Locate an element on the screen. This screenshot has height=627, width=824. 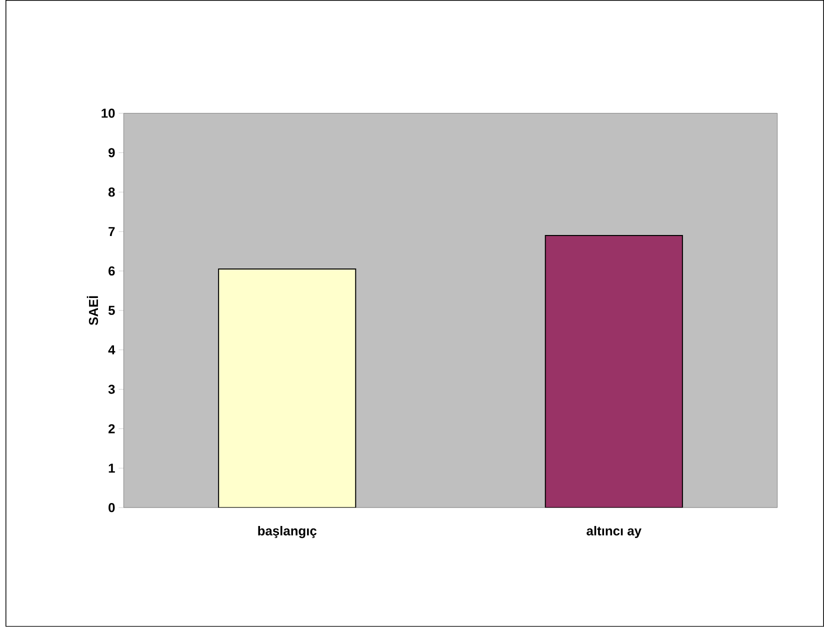
y-tick-label: 3 is located at coordinates (111, 389).